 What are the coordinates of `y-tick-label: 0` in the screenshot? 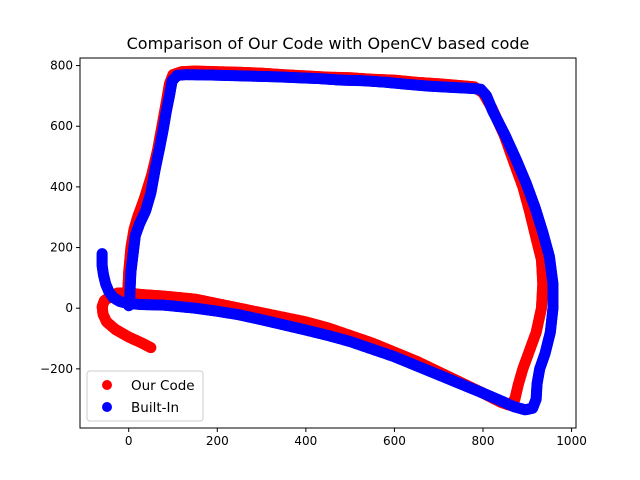 It's located at (69, 308).